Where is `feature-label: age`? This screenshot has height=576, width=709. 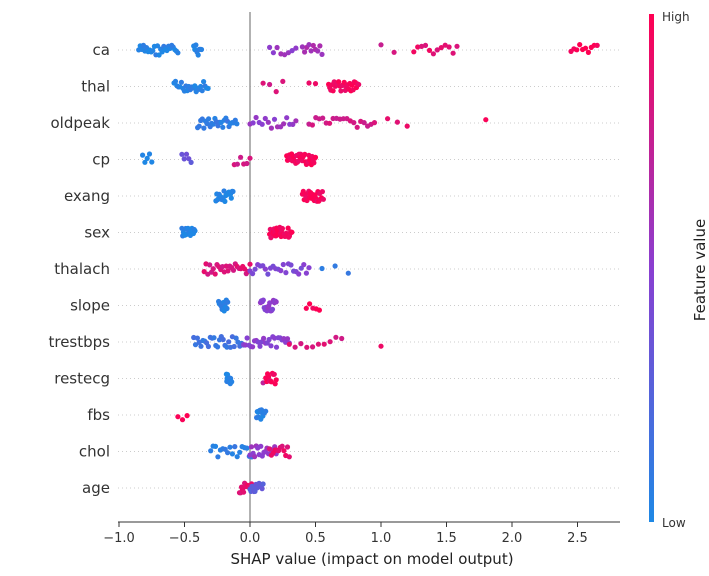
feature-label: age is located at coordinates (96, 488).